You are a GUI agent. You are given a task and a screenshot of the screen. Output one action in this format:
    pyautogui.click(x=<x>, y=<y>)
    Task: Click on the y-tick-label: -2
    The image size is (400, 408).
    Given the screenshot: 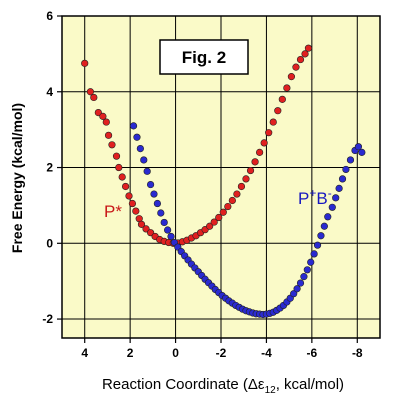 What is the action you would take?
    pyautogui.click(x=47, y=319)
    